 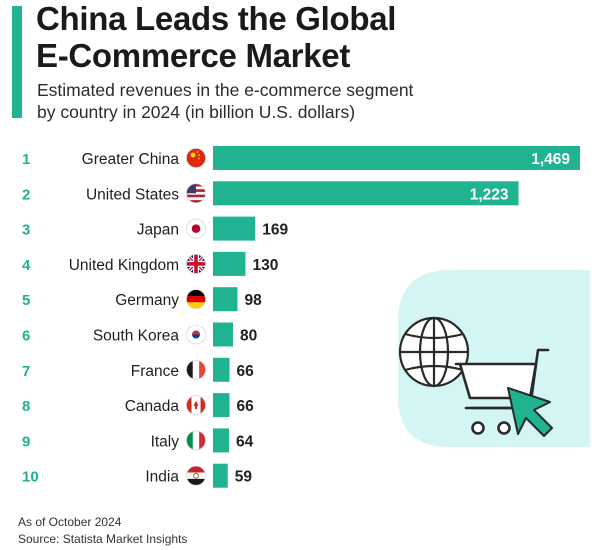 I want to click on bar-row: 10 India 59, so click(x=137, y=475).